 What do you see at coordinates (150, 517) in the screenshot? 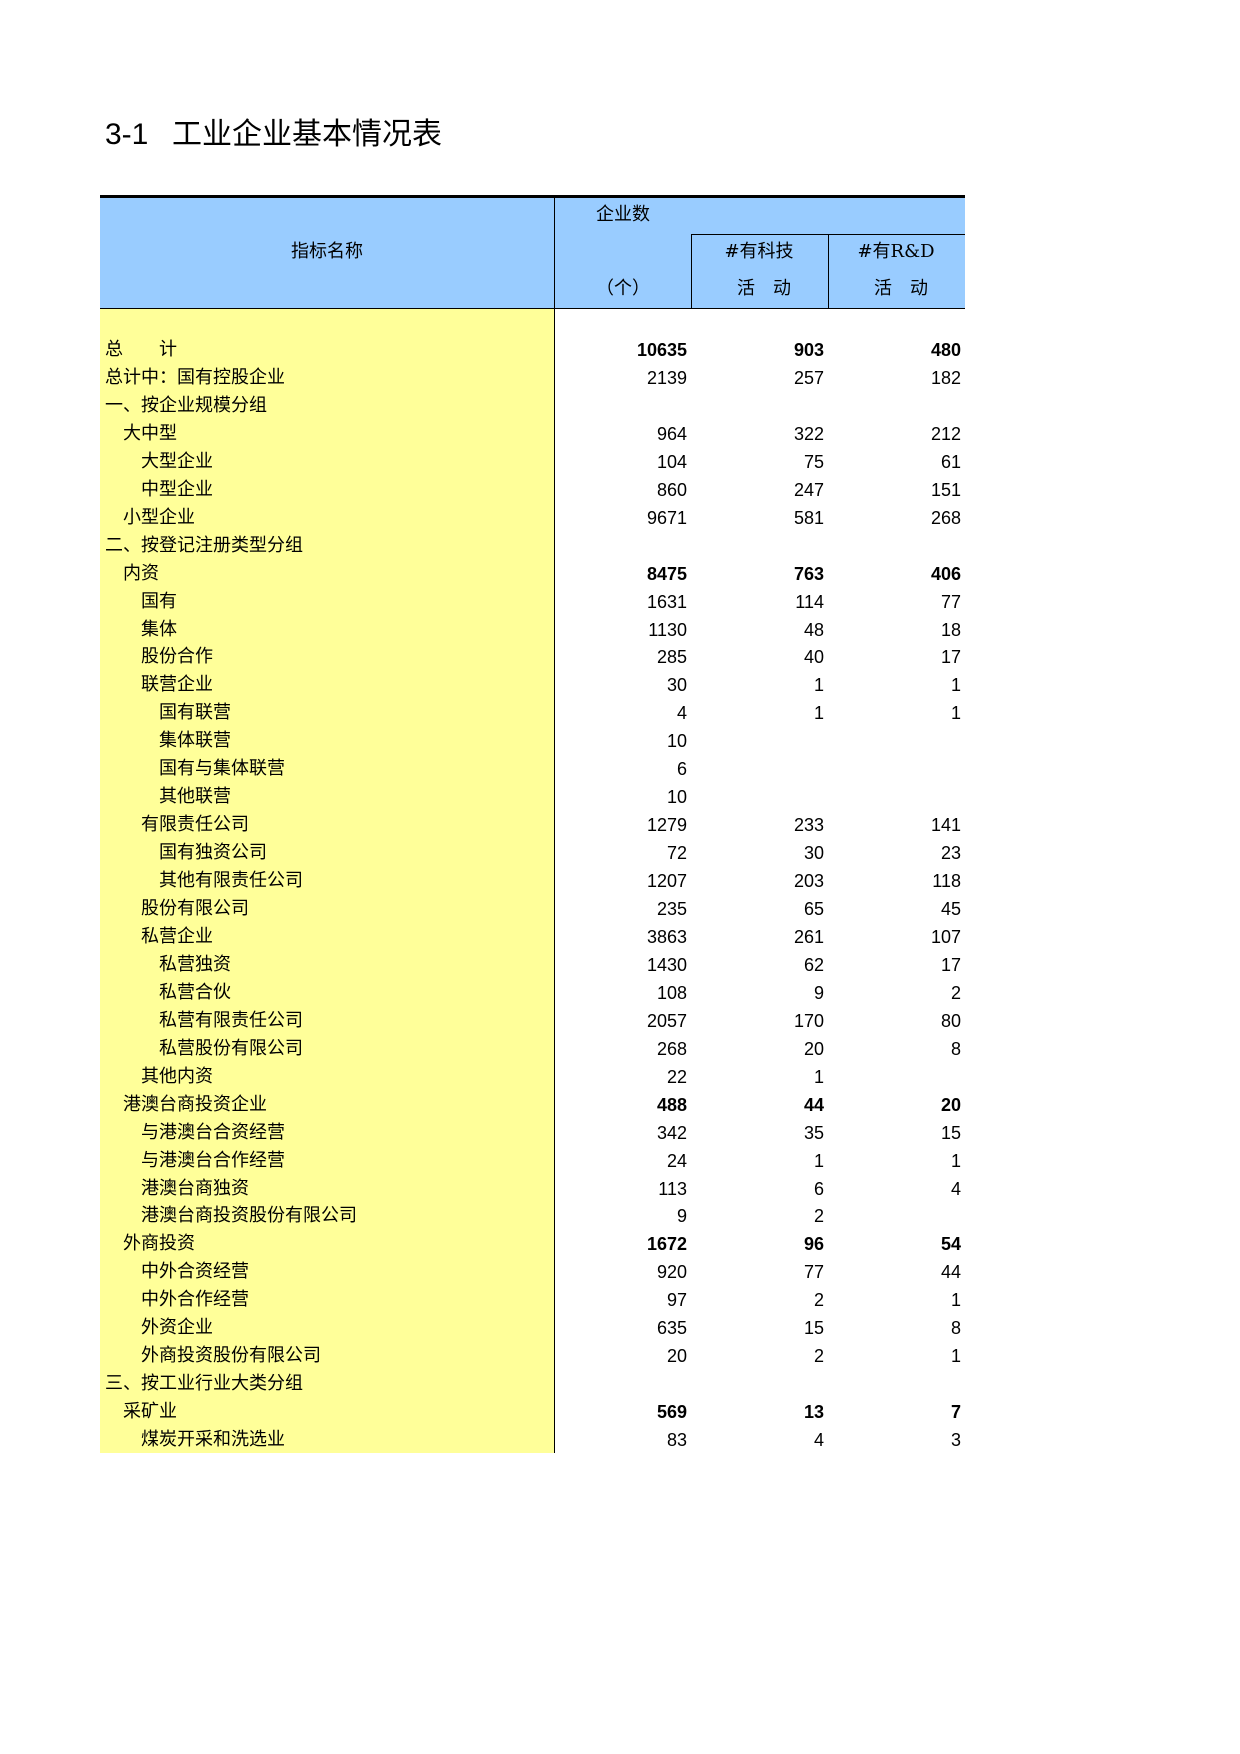
I see `row-label: 小型企业` at bounding box center [150, 517].